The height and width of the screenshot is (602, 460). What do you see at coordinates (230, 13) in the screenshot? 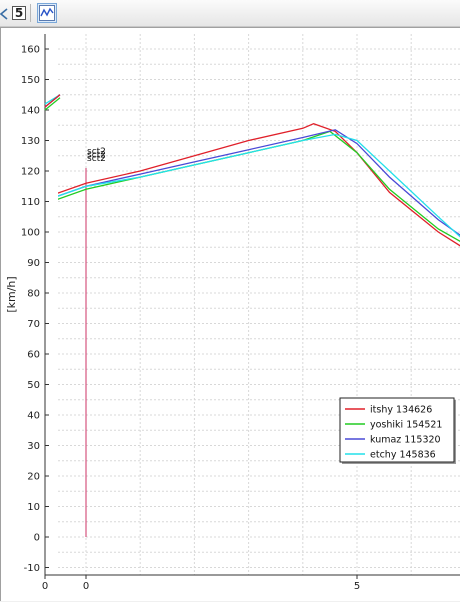
I see `toolbar: 5` at bounding box center [230, 13].